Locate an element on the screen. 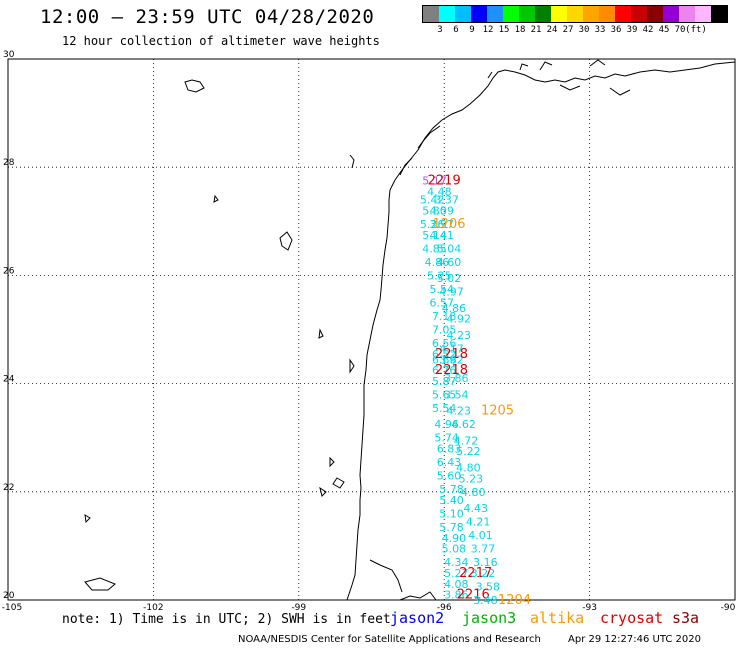 This screenshot has height=650, width=740. wave-height-value: 6.76 is located at coordinates (444, 370).